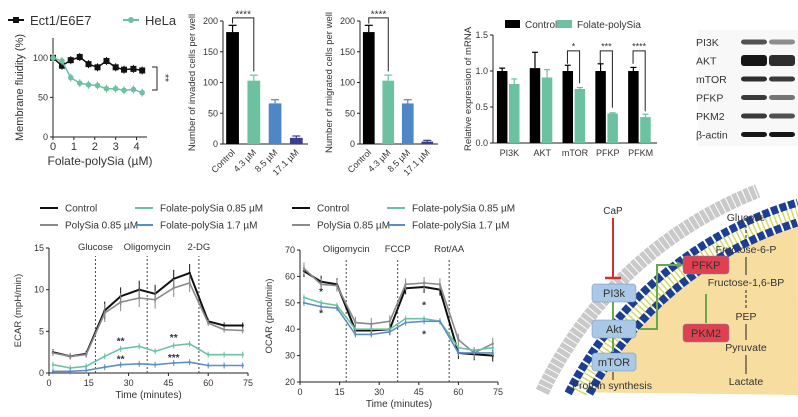 Image resolution: width=798 pixels, height=417 pixels. I want to click on injection-label: Glucose, so click(95, 247).